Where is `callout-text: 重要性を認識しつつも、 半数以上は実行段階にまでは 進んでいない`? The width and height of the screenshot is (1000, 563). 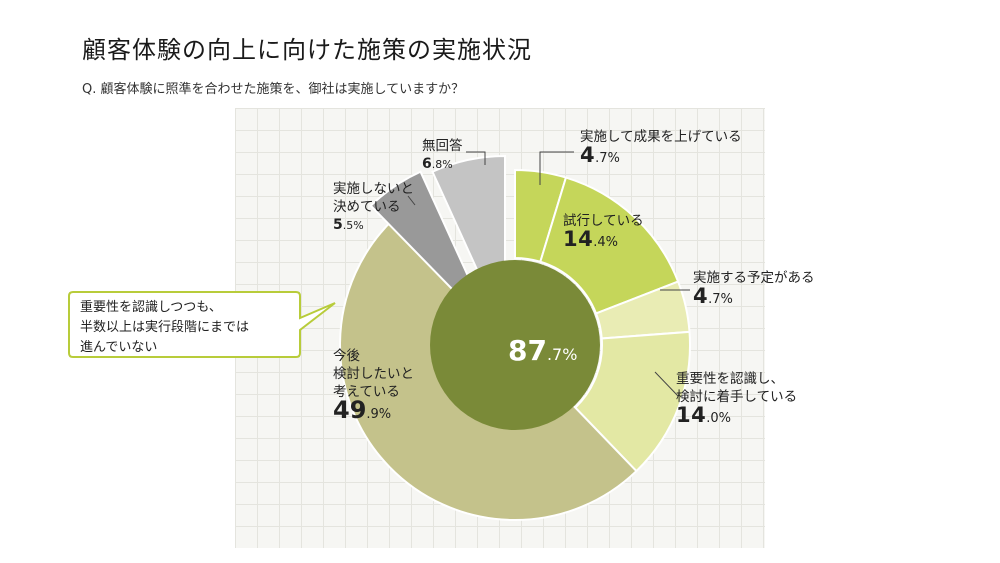 callout-text: 重要性を認識しつつも、 半数以上は実行段階にまでは 進んでいない is located at coordinates (196, 328).